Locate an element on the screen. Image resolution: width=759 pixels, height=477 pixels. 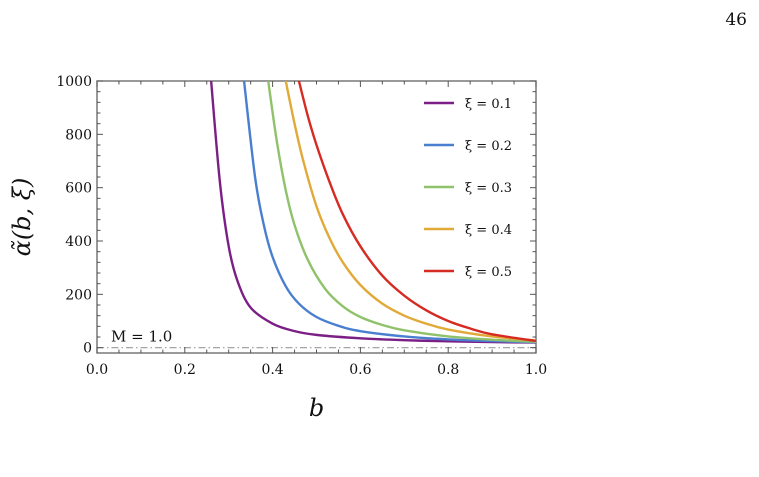
x-tick-label: 0.0 is located at coordinates (97, 370).